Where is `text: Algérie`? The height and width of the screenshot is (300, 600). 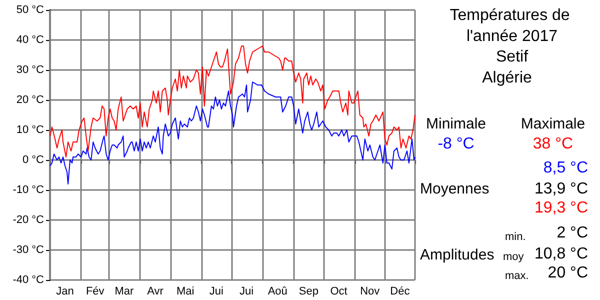 text: Algérie is located at coordinates (507, 78).